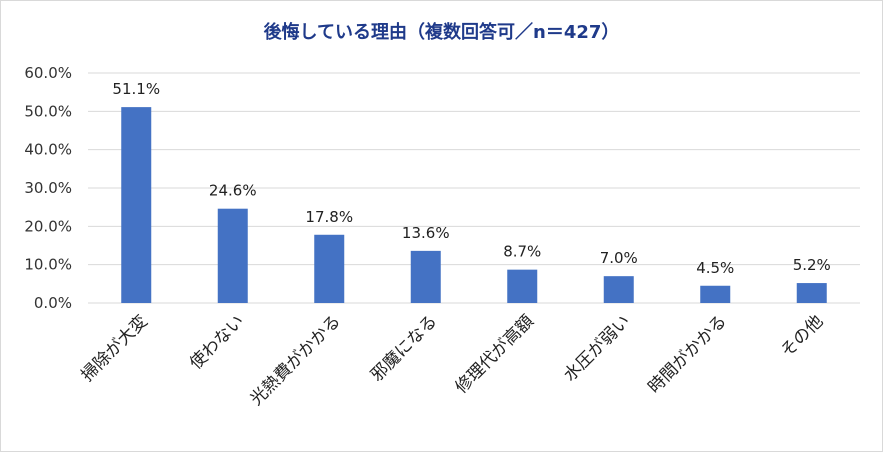 This screenshot has height=452, width=883. I want to click on y-tick-label: 50.0%, so click(48, 111).